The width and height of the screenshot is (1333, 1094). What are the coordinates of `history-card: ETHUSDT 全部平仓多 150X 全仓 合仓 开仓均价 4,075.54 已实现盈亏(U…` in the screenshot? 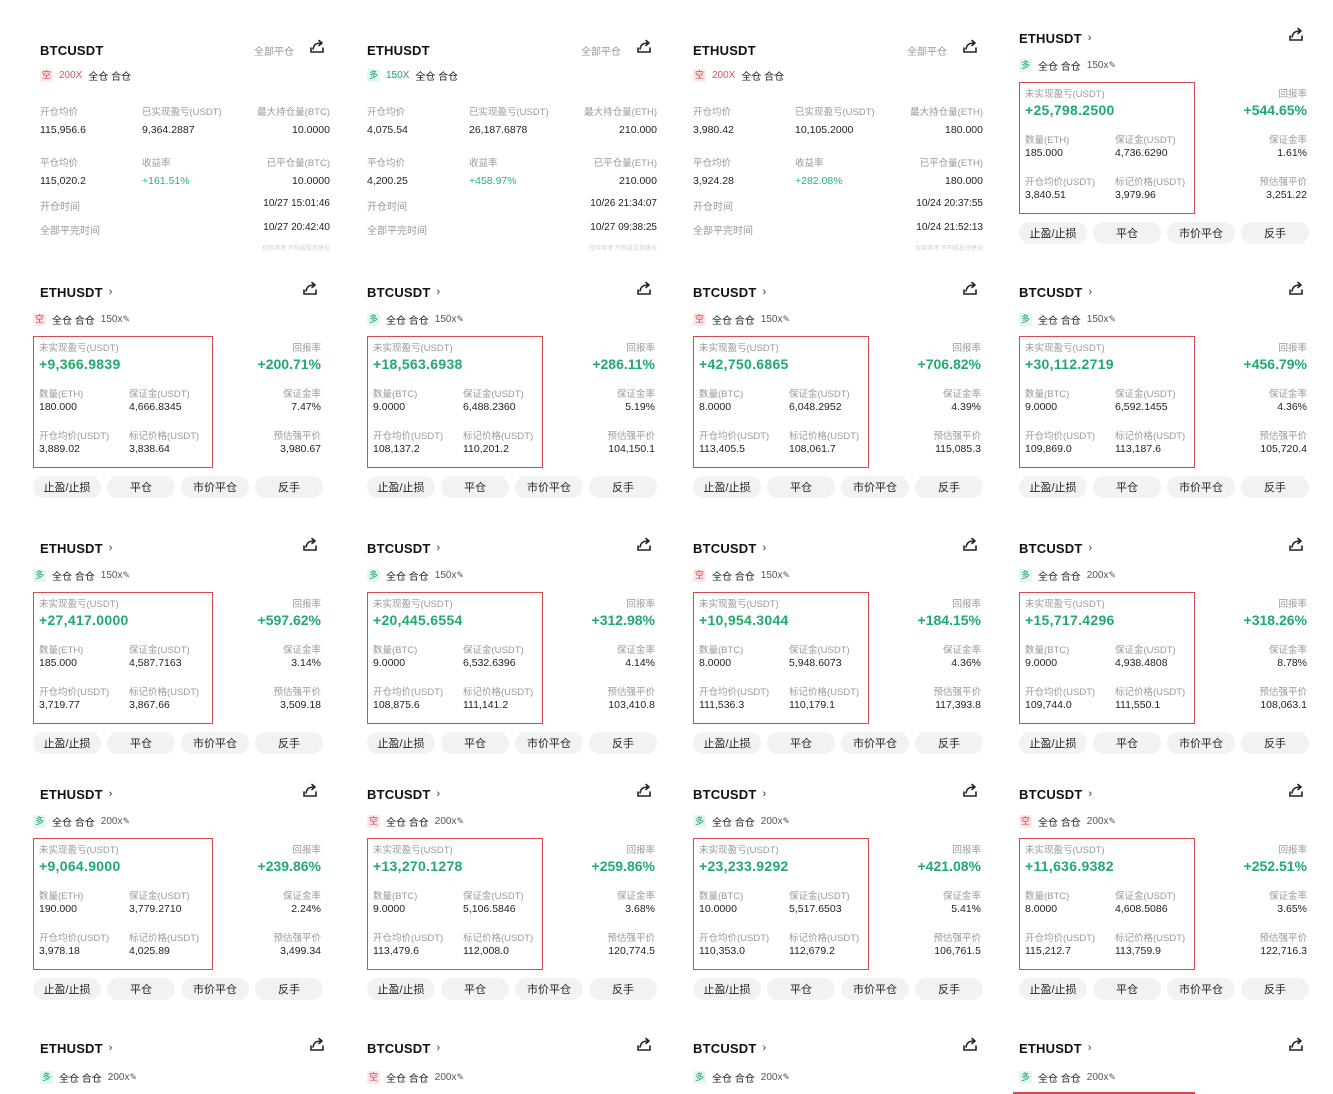 It's located at (512, 145).